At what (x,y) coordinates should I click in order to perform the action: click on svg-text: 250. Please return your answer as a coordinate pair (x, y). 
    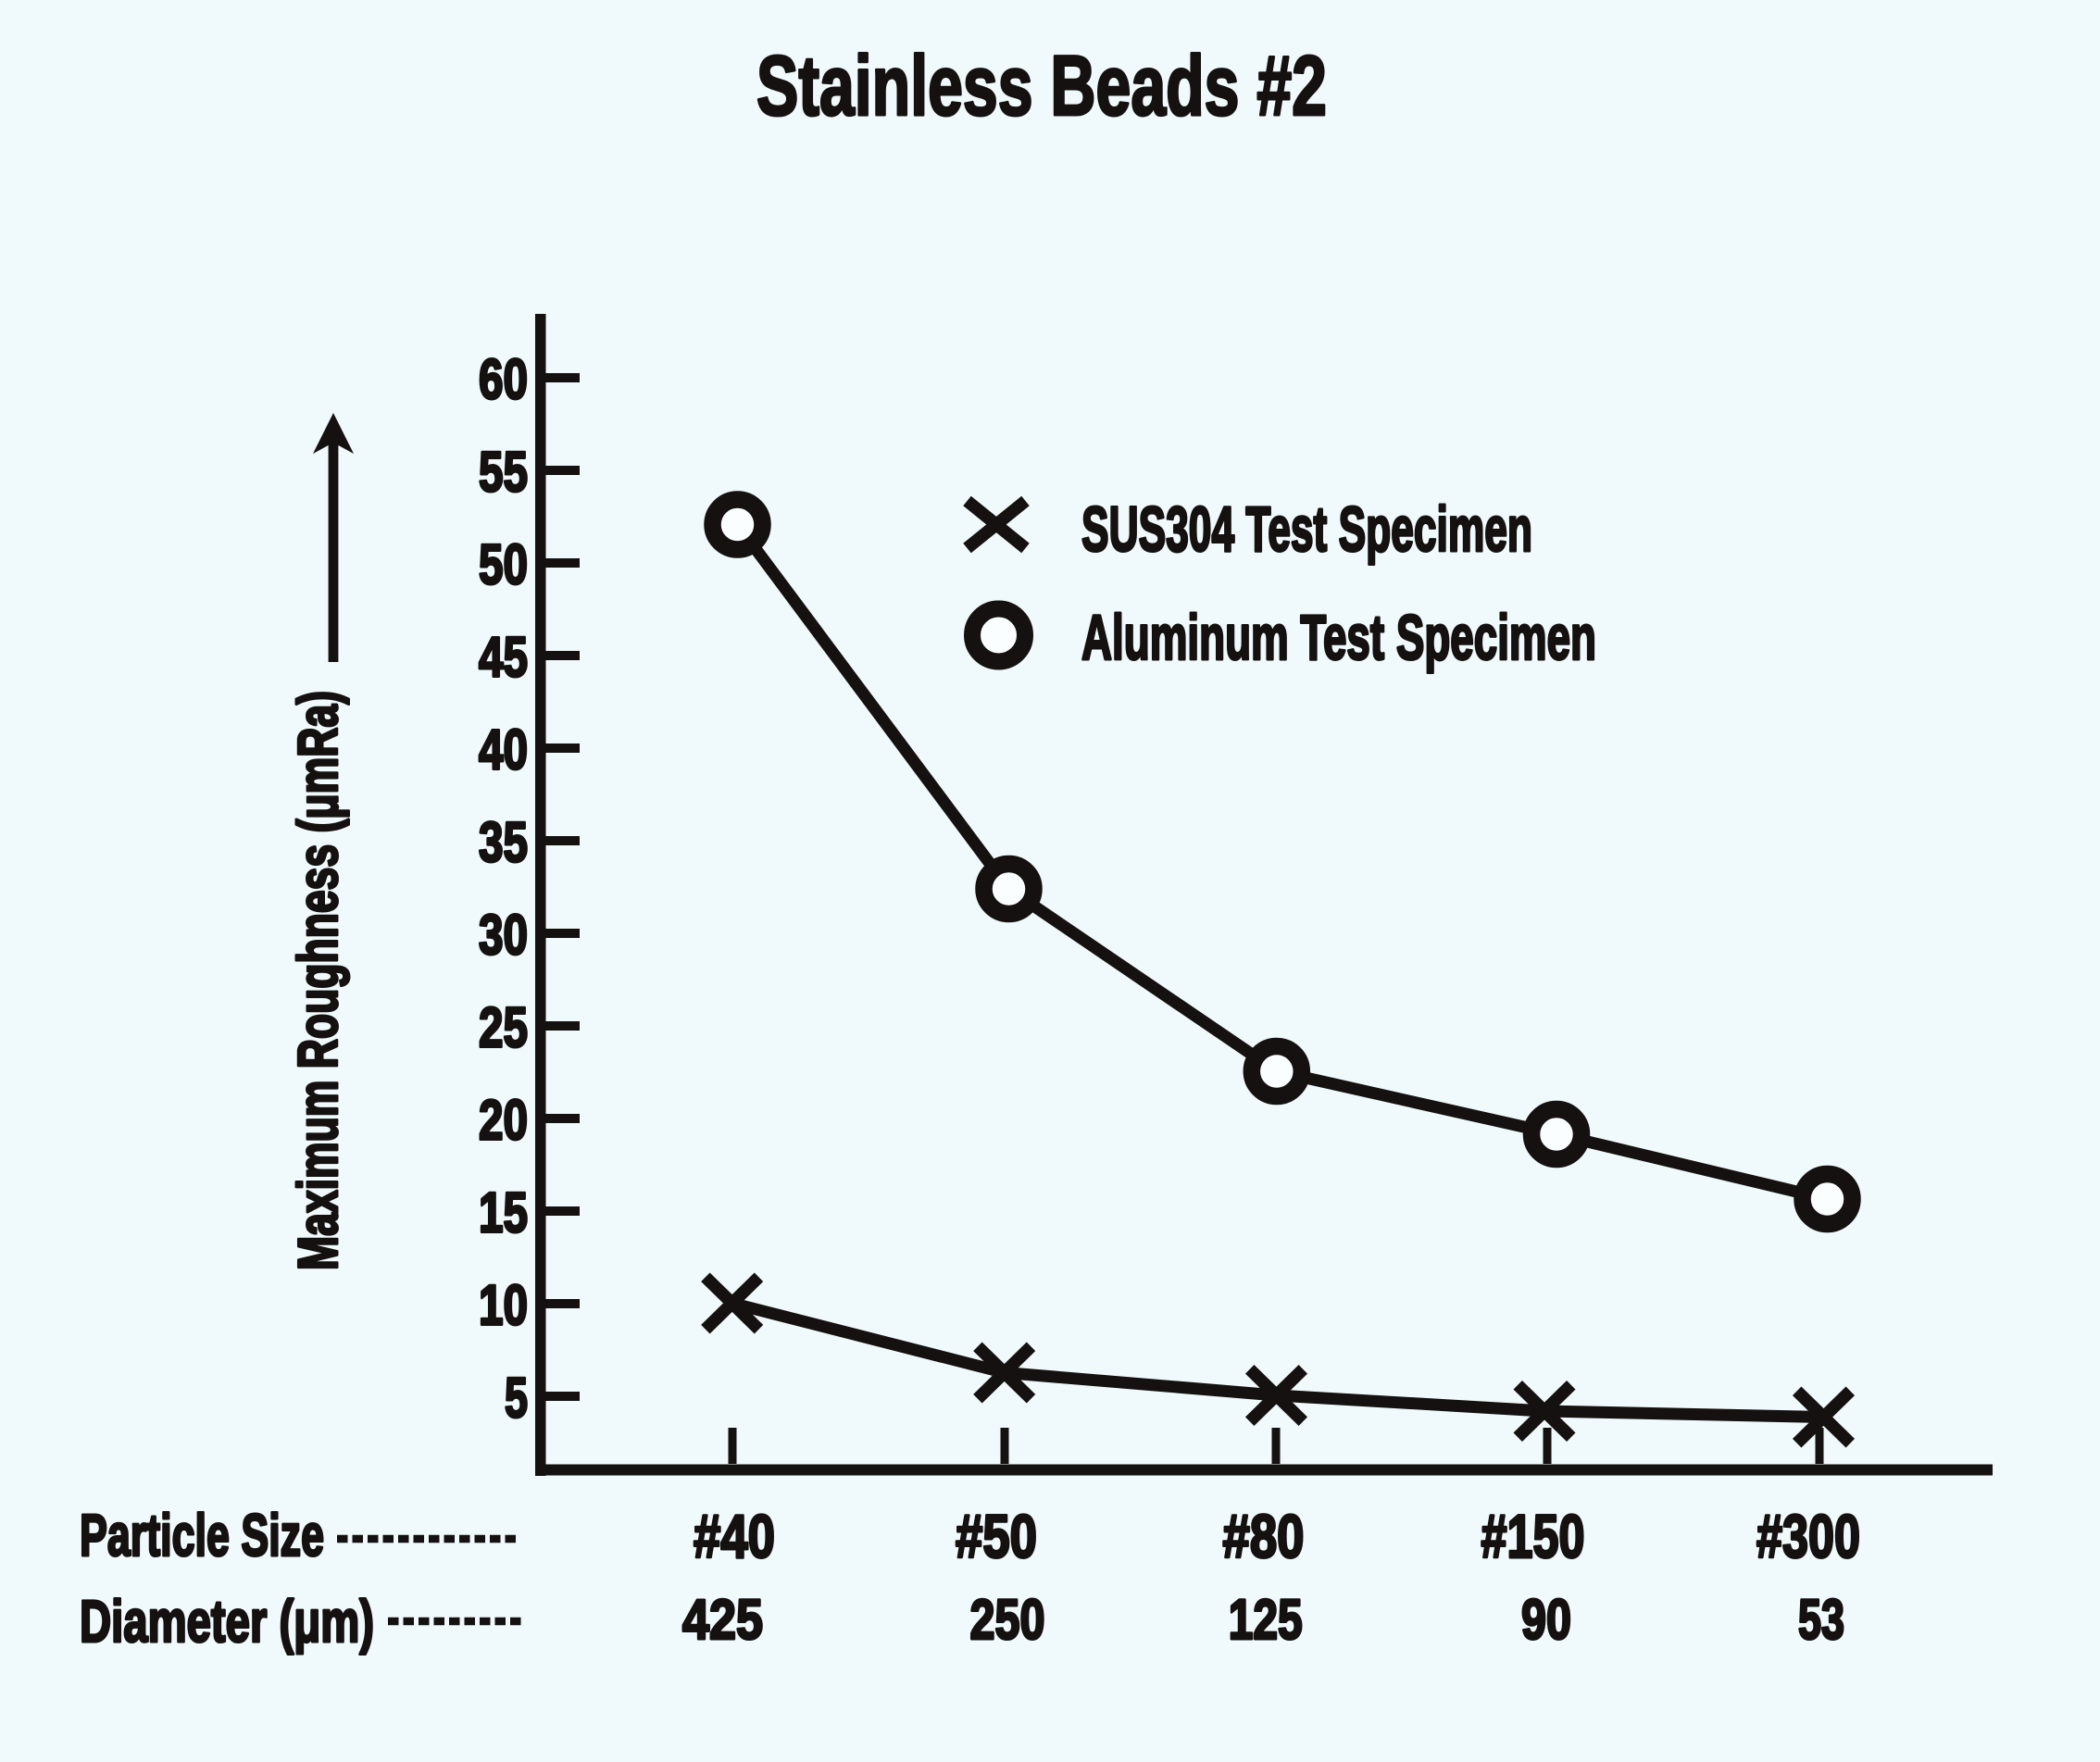
    Looking at the image, I should click on (1008, 1619).